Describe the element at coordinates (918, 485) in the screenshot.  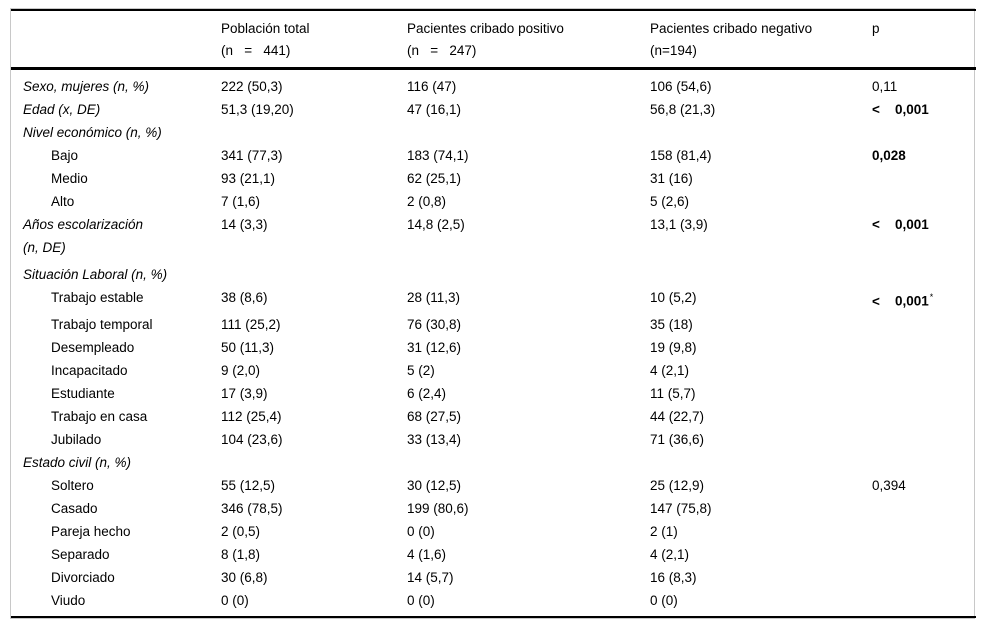
I see `p-value-cell: 0,394` at that location.